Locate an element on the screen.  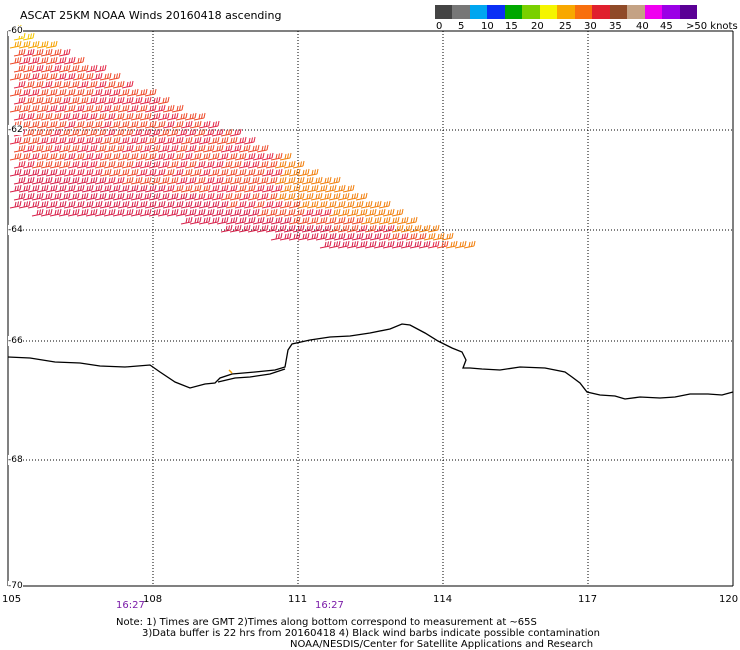
map-title: ASCAT 25KM NOAA Winds 20160418 ascending is located at coordinates (151, 15).